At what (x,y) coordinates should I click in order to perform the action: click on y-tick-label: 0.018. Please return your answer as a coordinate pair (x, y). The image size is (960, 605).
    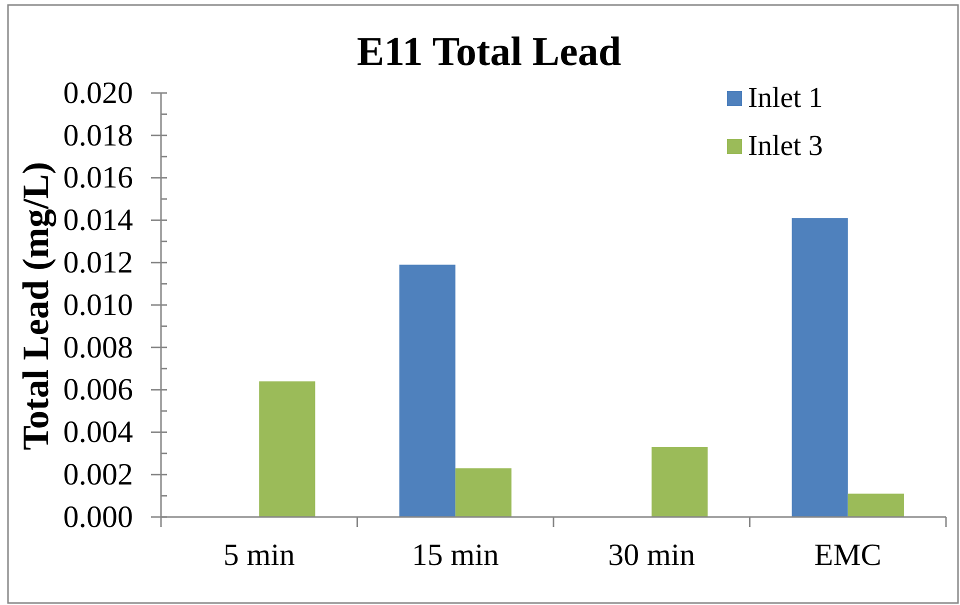
    Looking at the image, I should click on (98, 134).